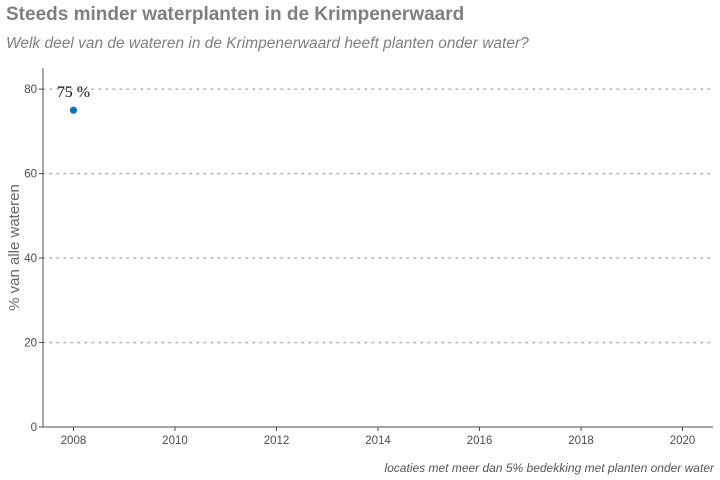 This screenshot has height=480, width=720. I want to click on y-tick-label: 60, so click(30, 175).